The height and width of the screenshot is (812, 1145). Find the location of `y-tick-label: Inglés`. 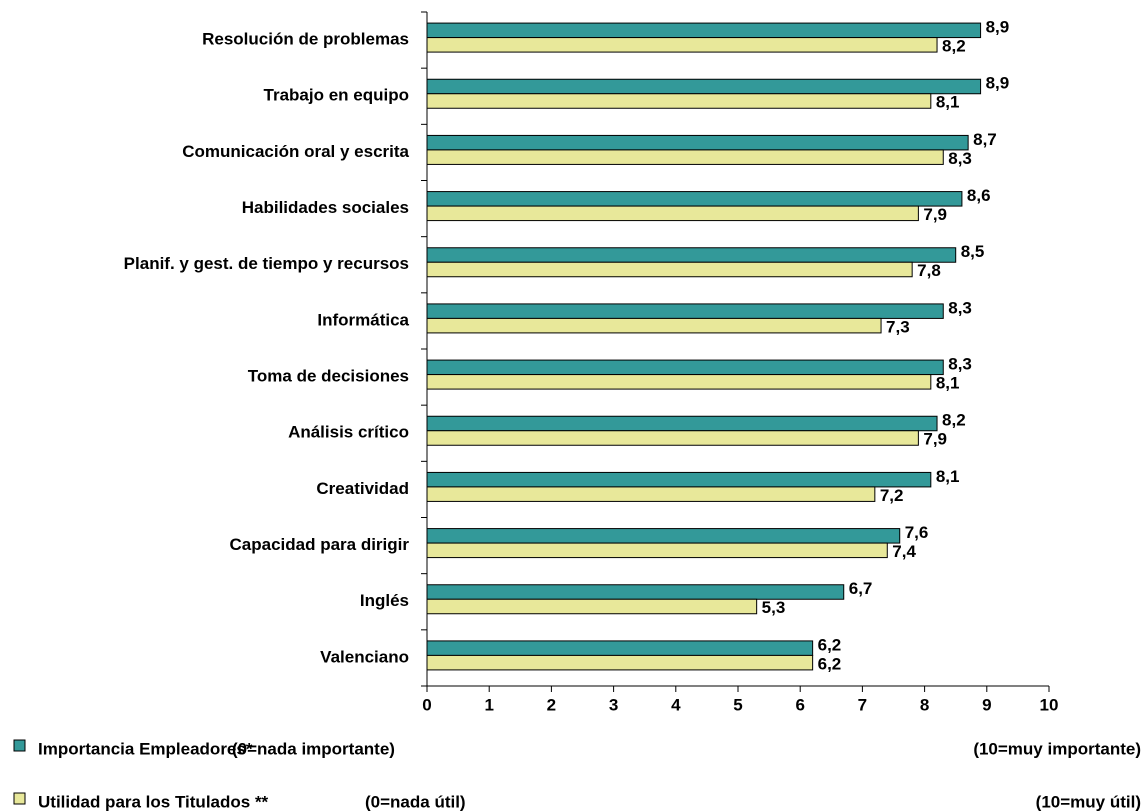

y-tick-label: Inglés is located at coordinates (384, 600).